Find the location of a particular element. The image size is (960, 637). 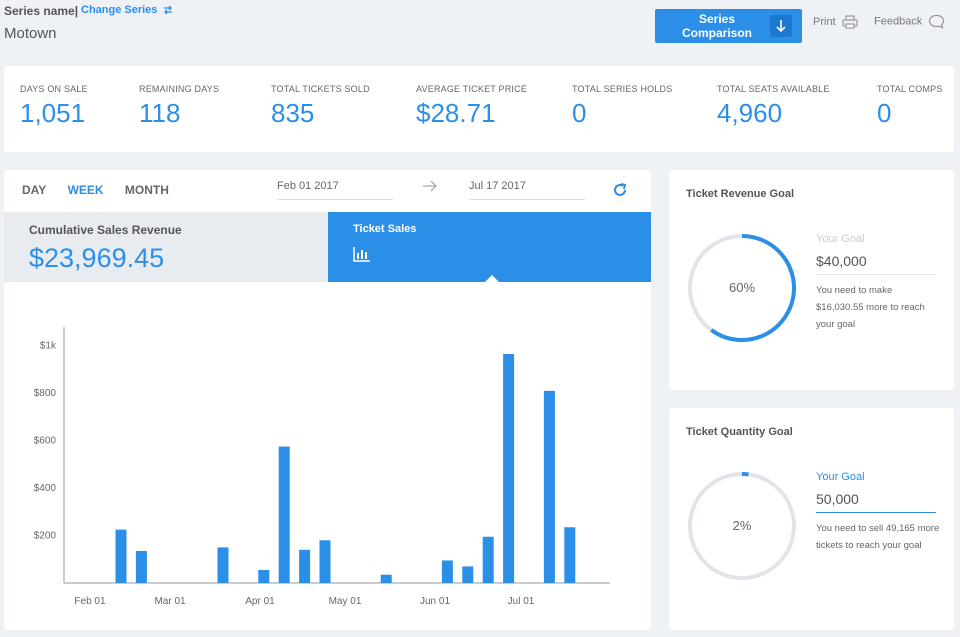

x-tick-label: Apr 01 is located at coordinates (260, 601).